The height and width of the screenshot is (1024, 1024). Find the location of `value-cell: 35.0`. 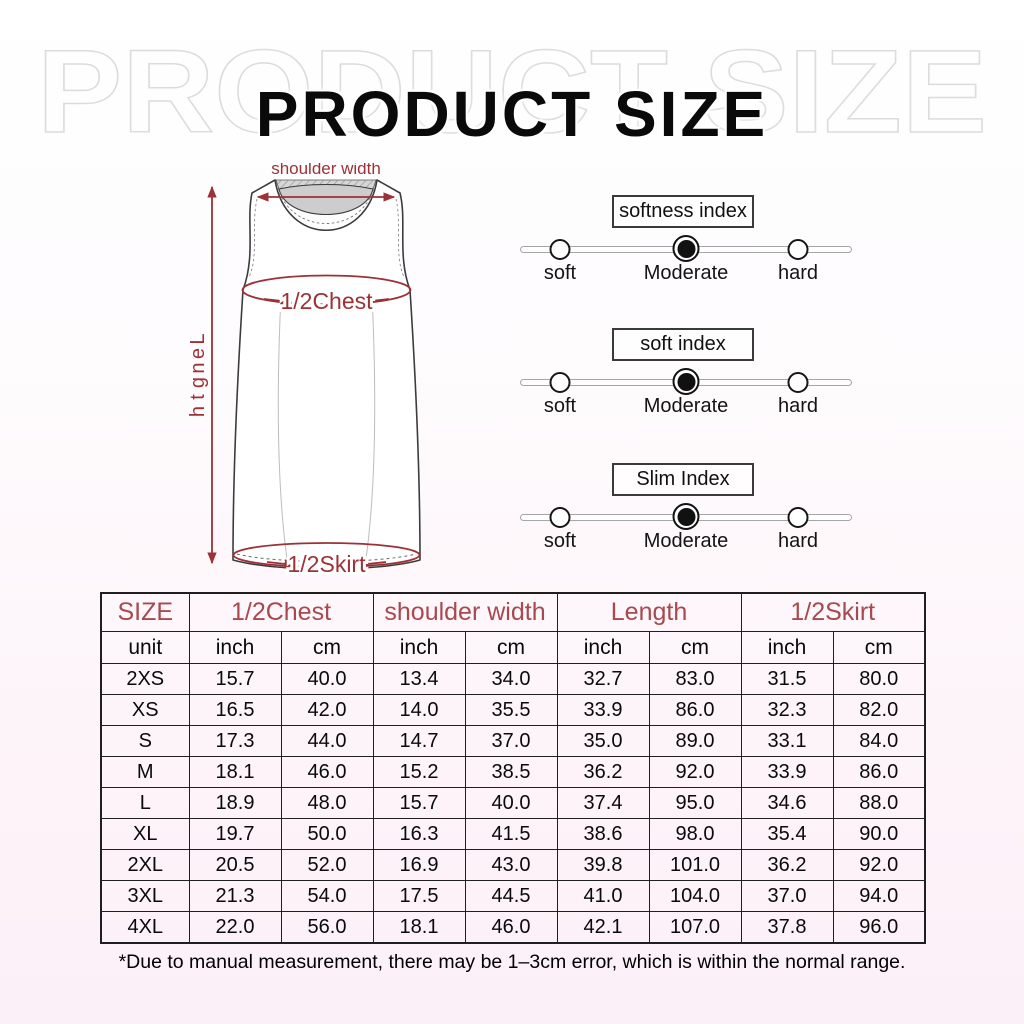

value-cell: 35.0 is located at coordinates (603, 741).